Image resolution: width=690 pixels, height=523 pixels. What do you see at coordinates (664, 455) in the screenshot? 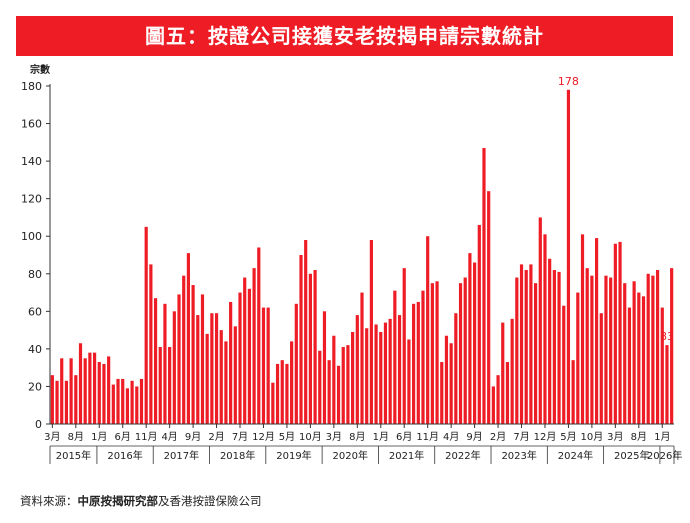
I see `year-label: 2026年` at bounding box center [664, 455].